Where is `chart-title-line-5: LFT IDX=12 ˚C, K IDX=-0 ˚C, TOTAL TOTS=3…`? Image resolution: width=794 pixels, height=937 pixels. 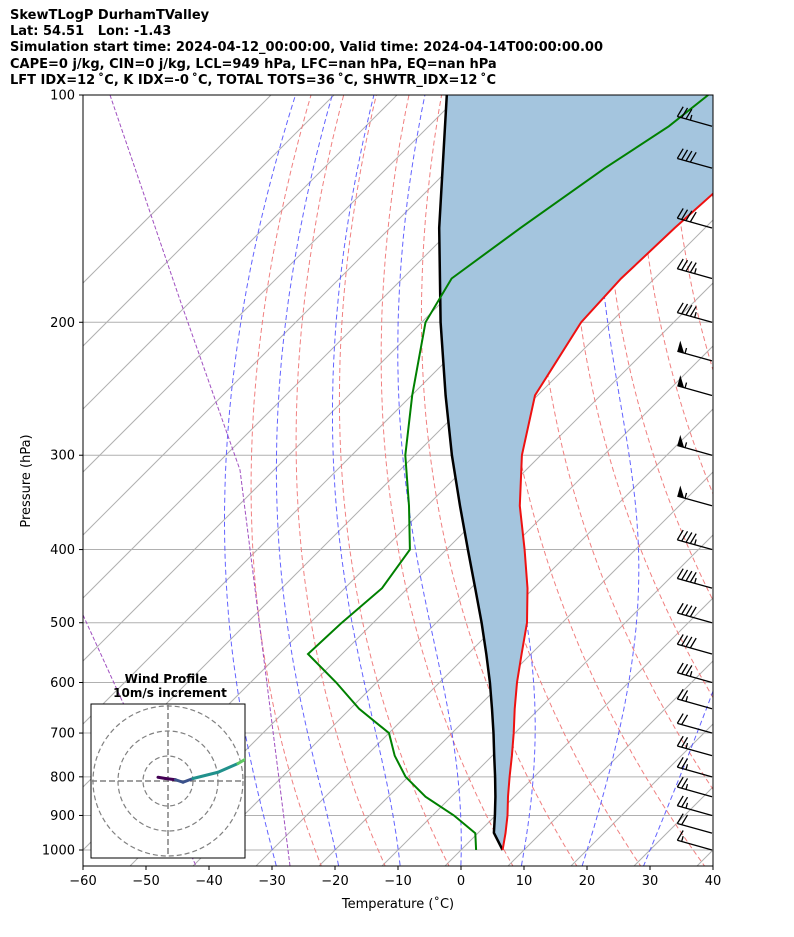
chart-title-line-5: LFT IDX=12 ˚C, K IDX=-0 ˚C, TOTAL TOTS=3… is located at coordinates (253, 80).